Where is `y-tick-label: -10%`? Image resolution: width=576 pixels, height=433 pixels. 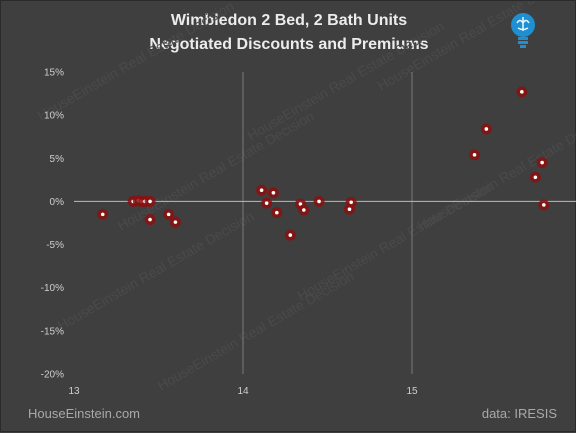 y-tick-label: -10% is located at coordinates (52, 288).